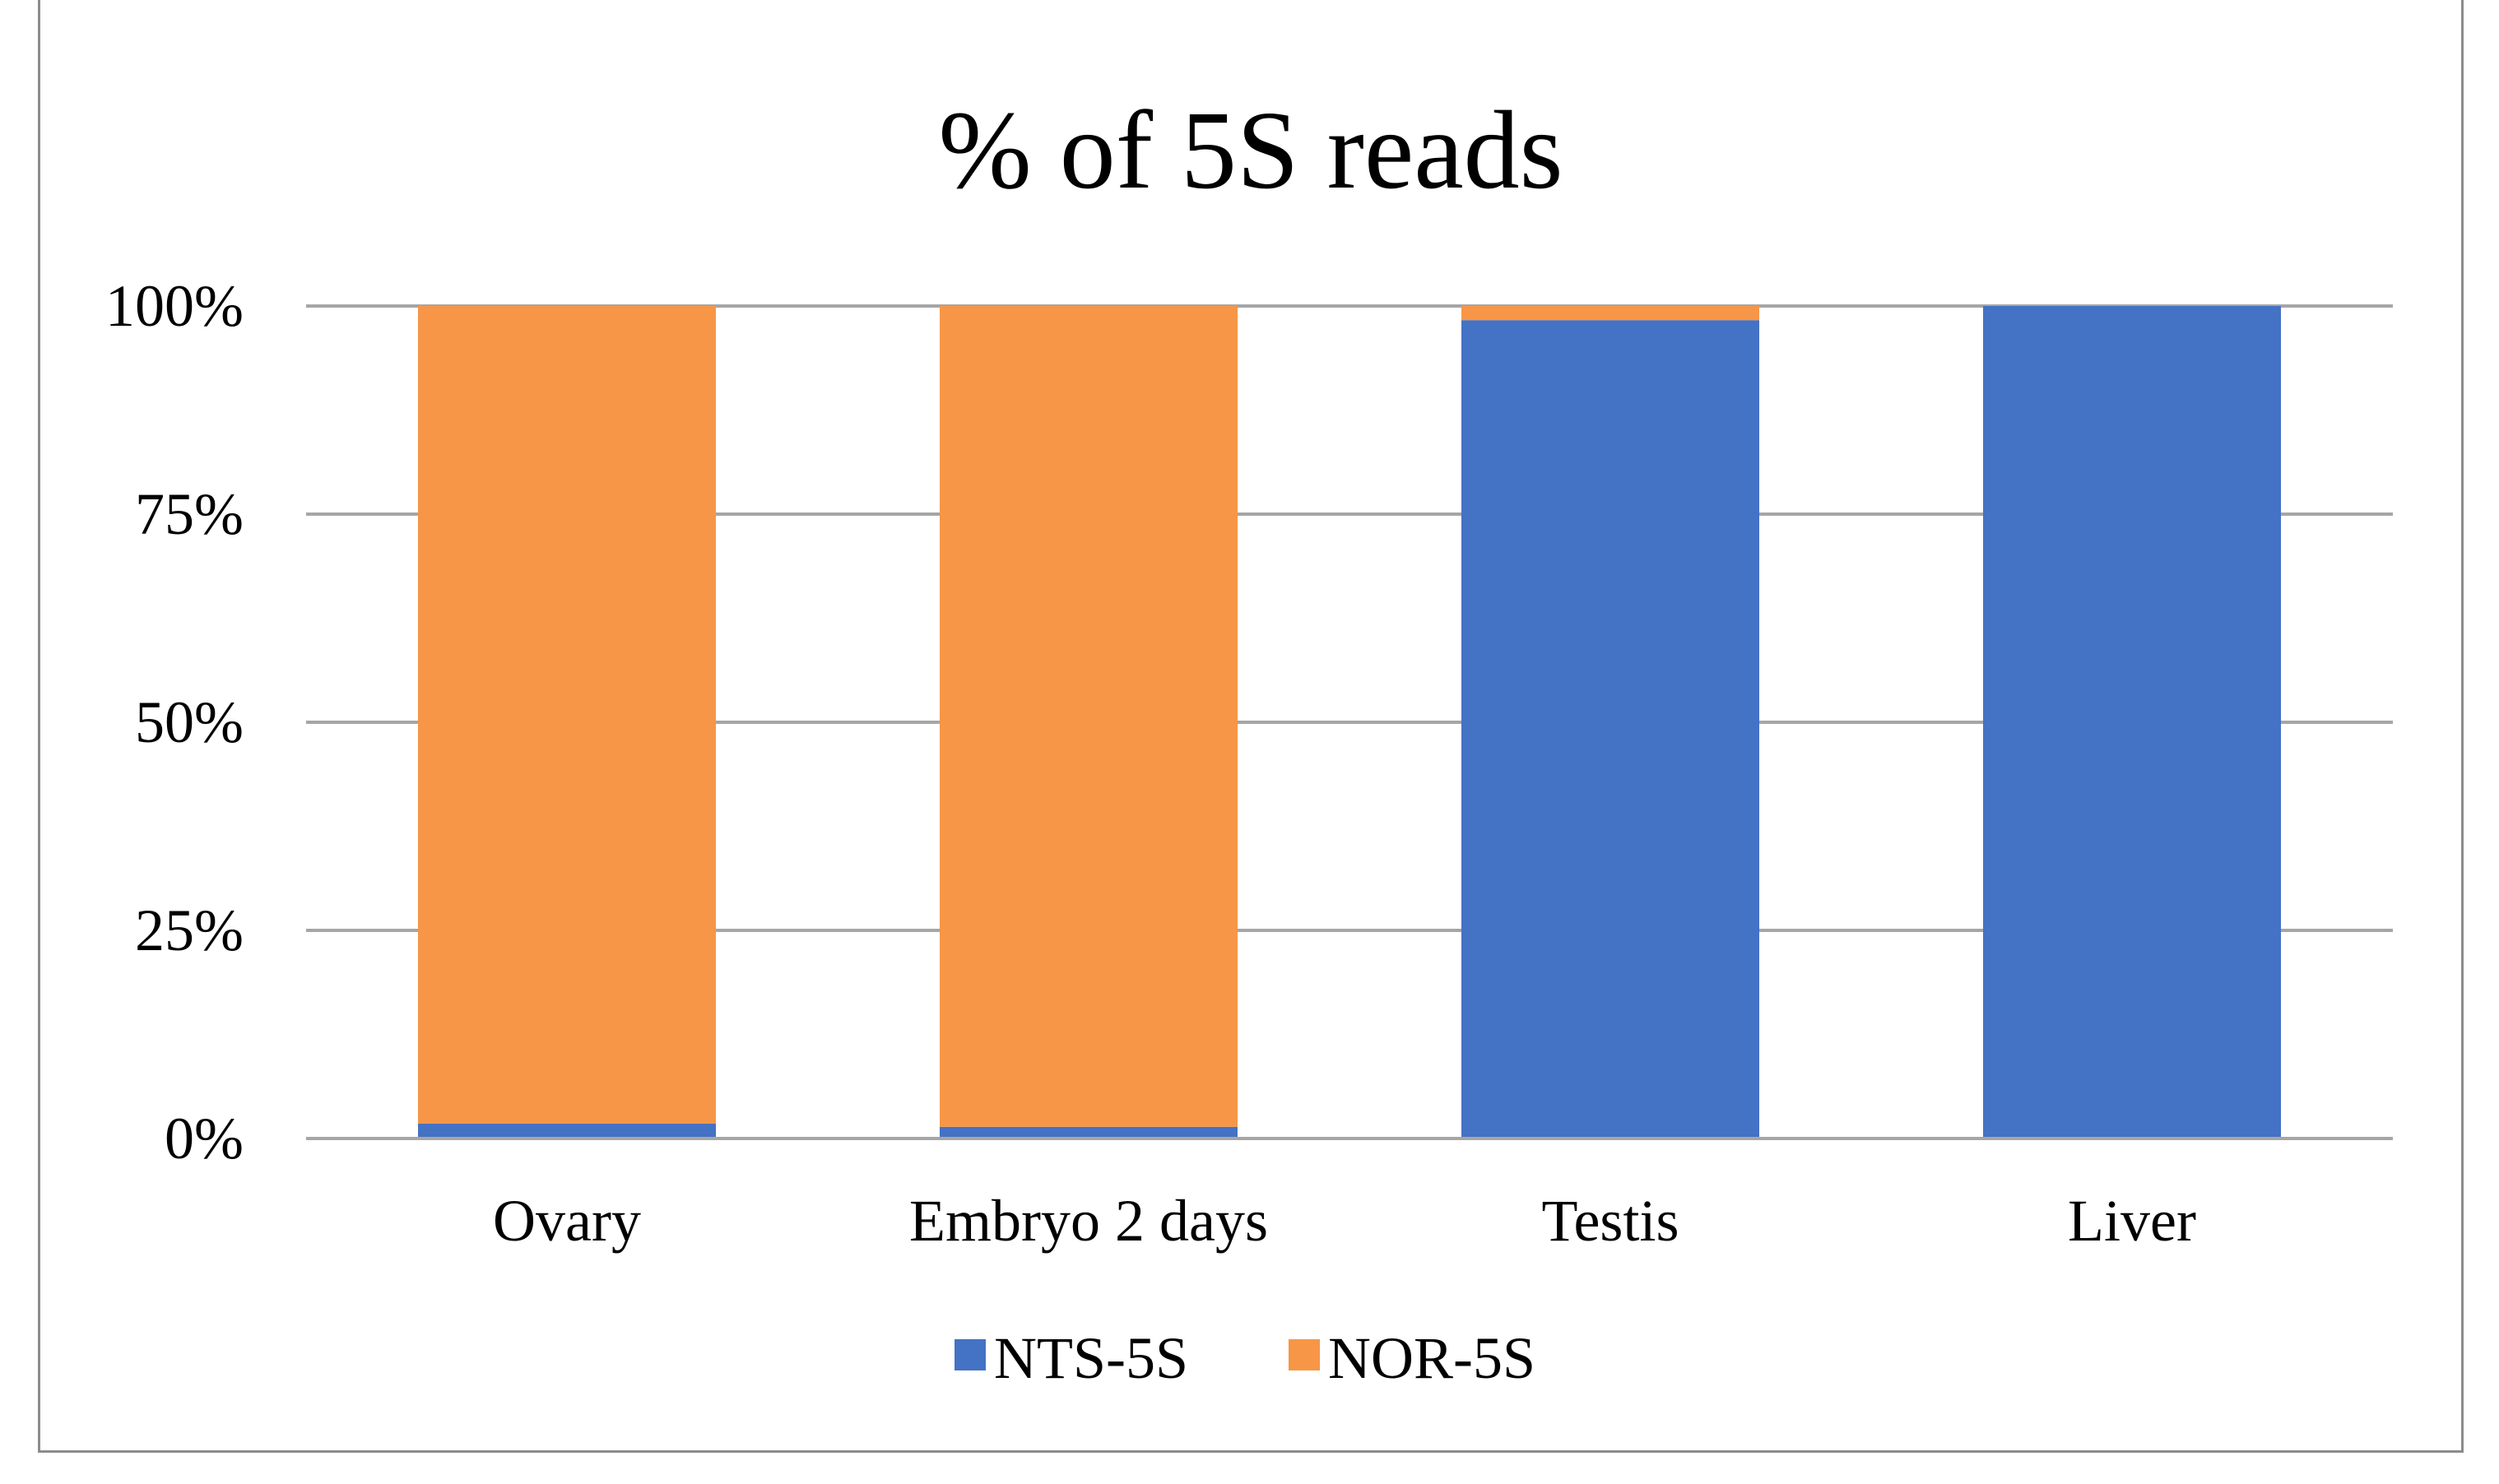  What do you see at coordinates (1250, 150) in the screenshot?
I see `chart-title: % of 5S reads` at bounding box center [1250, 150].